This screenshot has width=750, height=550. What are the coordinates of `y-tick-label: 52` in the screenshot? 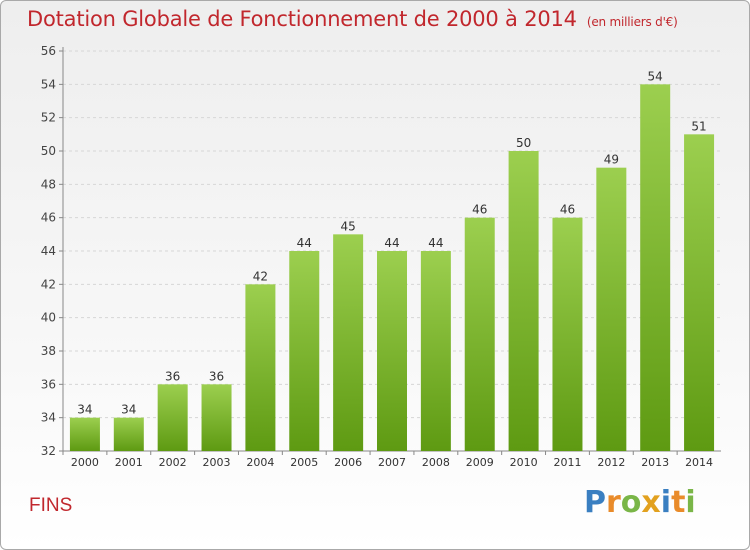 It's located at (48, 118).